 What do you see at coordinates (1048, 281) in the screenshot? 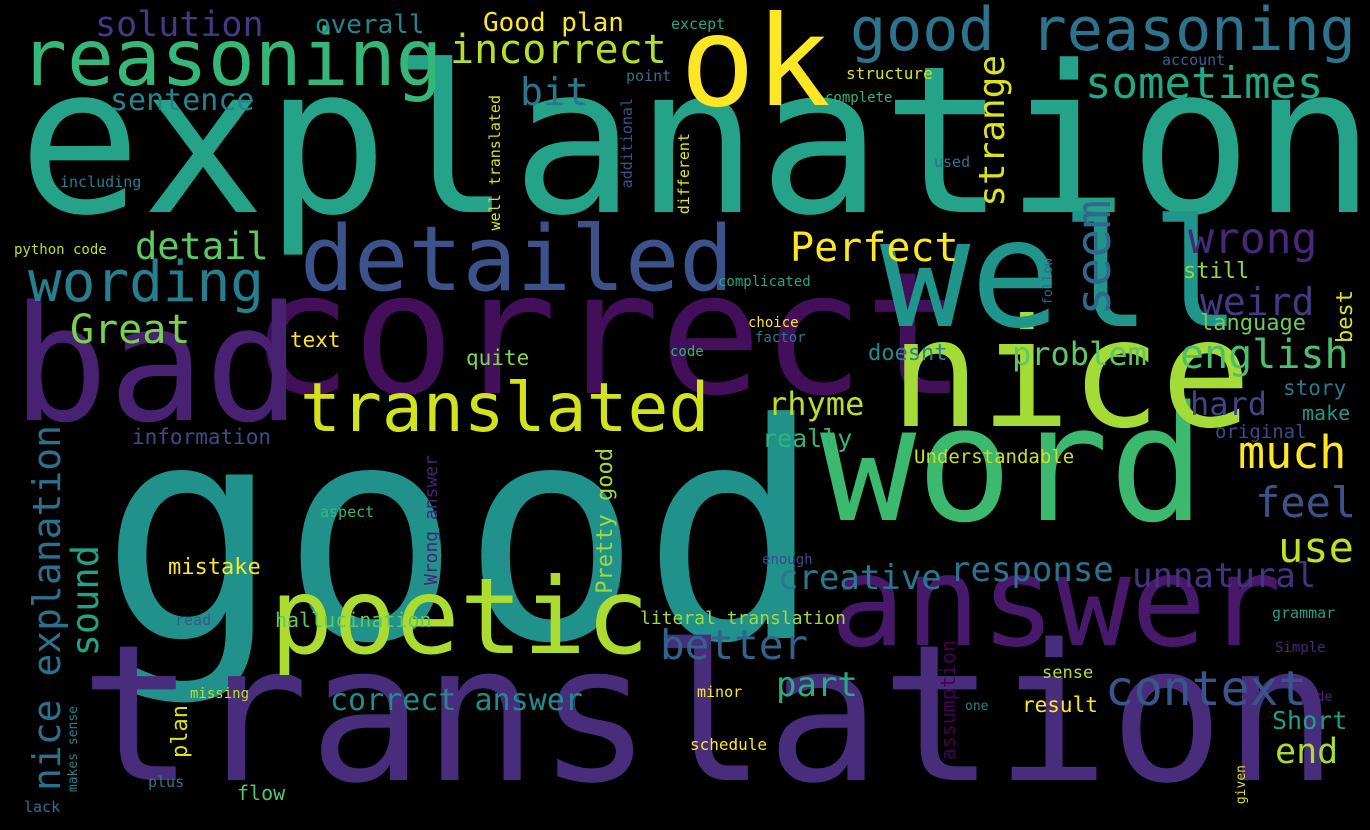
I see `cloud-word: follow` at bounding box center [1048, 281].